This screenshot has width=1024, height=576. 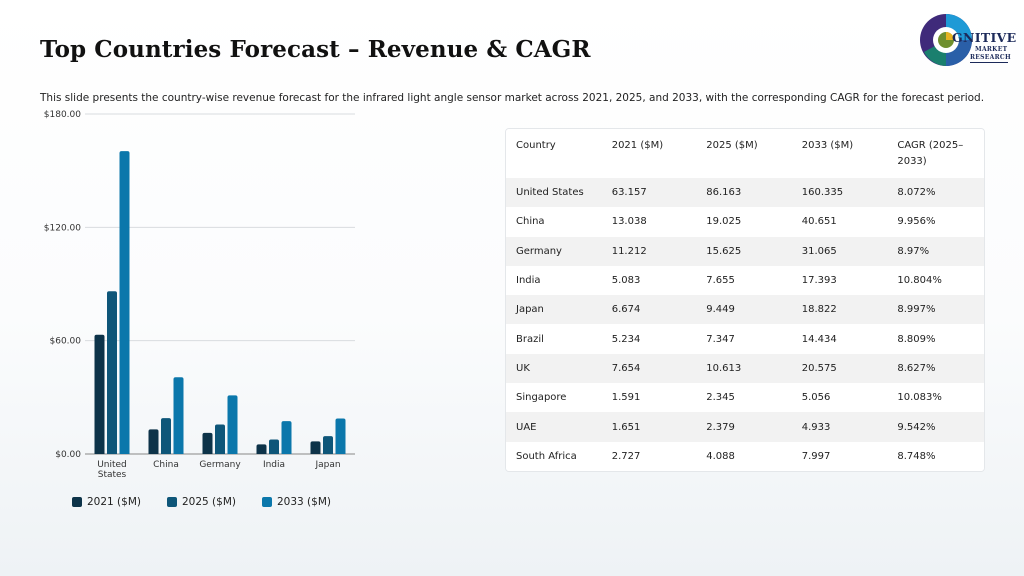 I want to click on table-cell: 10.804%, so click(x=935, y=280).